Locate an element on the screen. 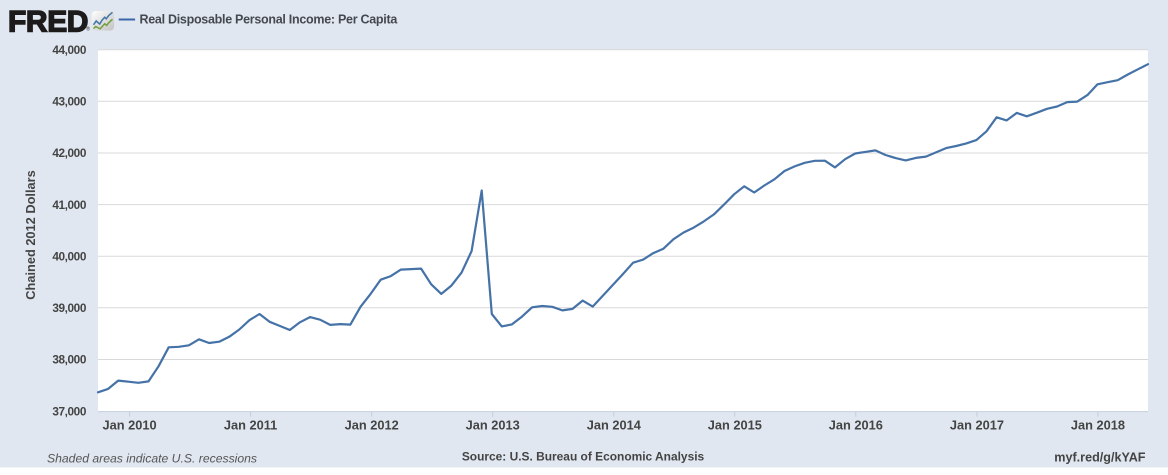 The width and height of the screenshot is (1168, 475). svg-text: myf.red/g/kYAF is located at coordinates (1100, 458).